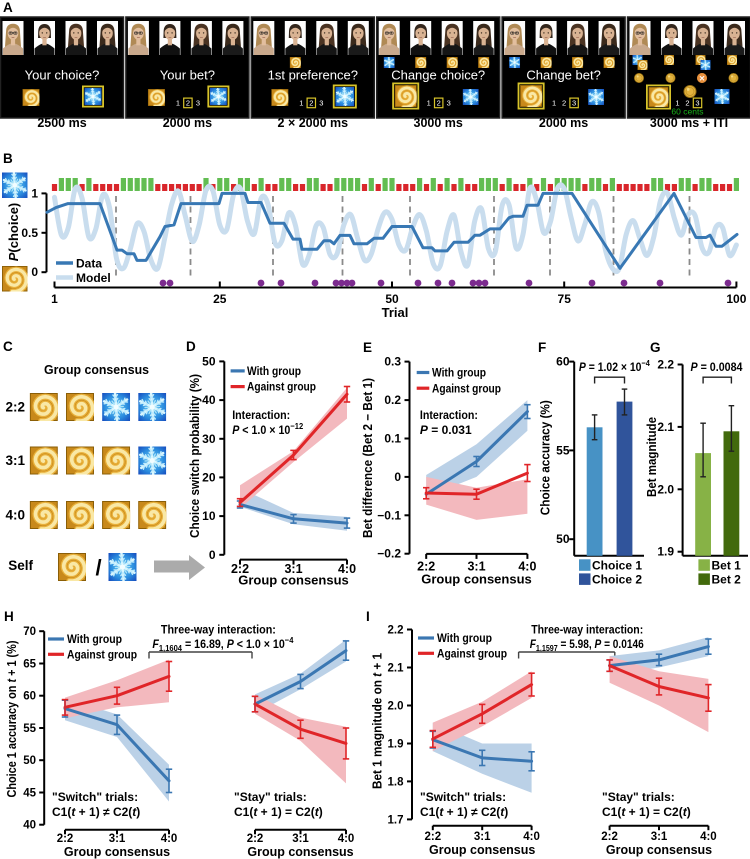 Image resolution: width=750 pixels, height=859 pixels. What do you see at coordinates (8, 158) in the screenshot?
I see `svg-text: B` at bounding box center [8, 158].